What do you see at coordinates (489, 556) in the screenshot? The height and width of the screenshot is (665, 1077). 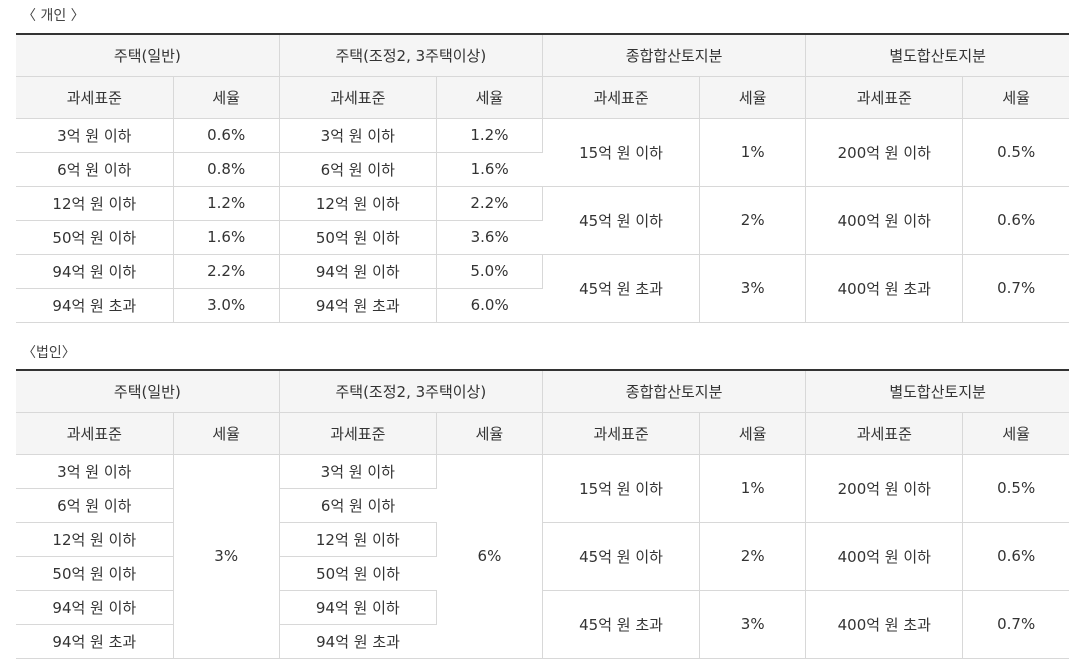 I see `rate-cell: 6%` at bounding box center [489, 556].